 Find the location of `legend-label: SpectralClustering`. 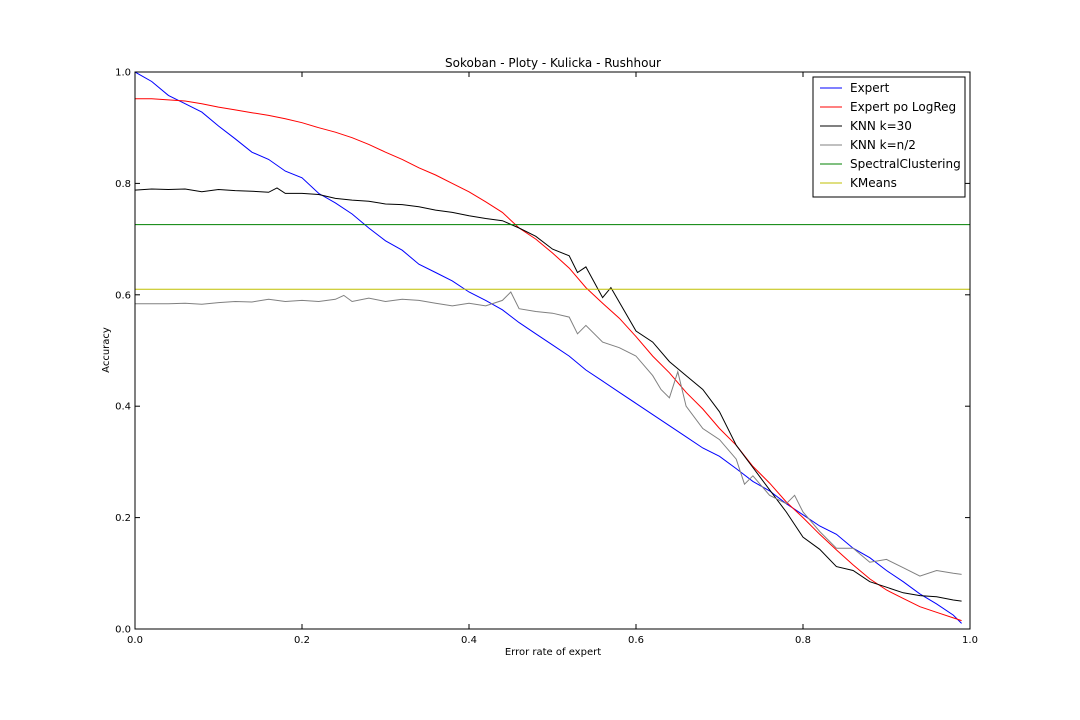

legend-label: SpectralClustering is located at coordinates (905, 164).